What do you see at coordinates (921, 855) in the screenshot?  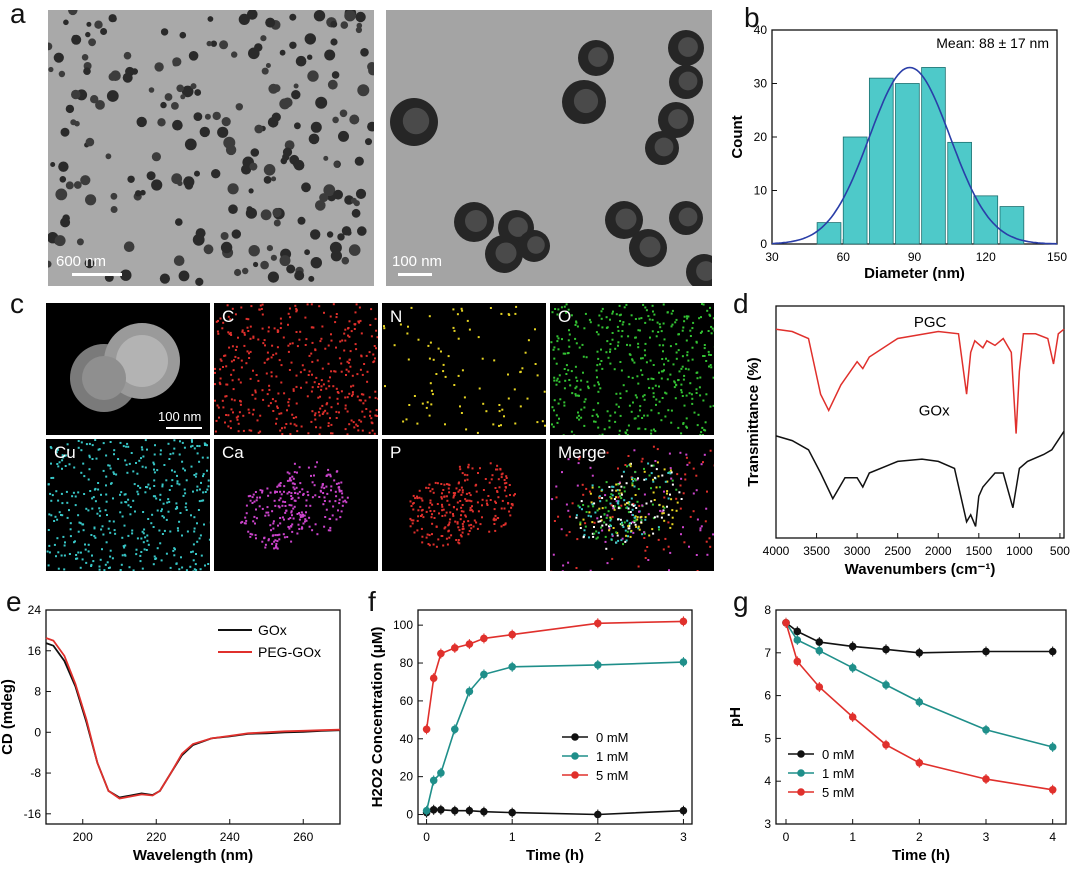 I see `x-axis-label: Time (h)` at bounding box center [921, 855].